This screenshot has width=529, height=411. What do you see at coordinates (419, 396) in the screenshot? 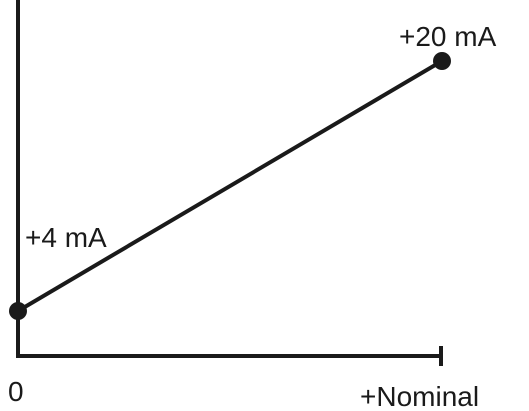
I see `x-axis-label-end: +Nominal` at bounding box center [419, 396].